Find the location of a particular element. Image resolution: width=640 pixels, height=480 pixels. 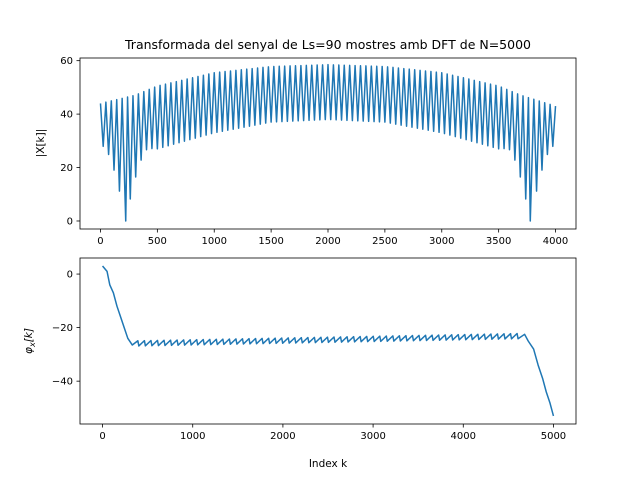

magnitude-x-tick-label: 1000 is located at coordinates (214, 241).